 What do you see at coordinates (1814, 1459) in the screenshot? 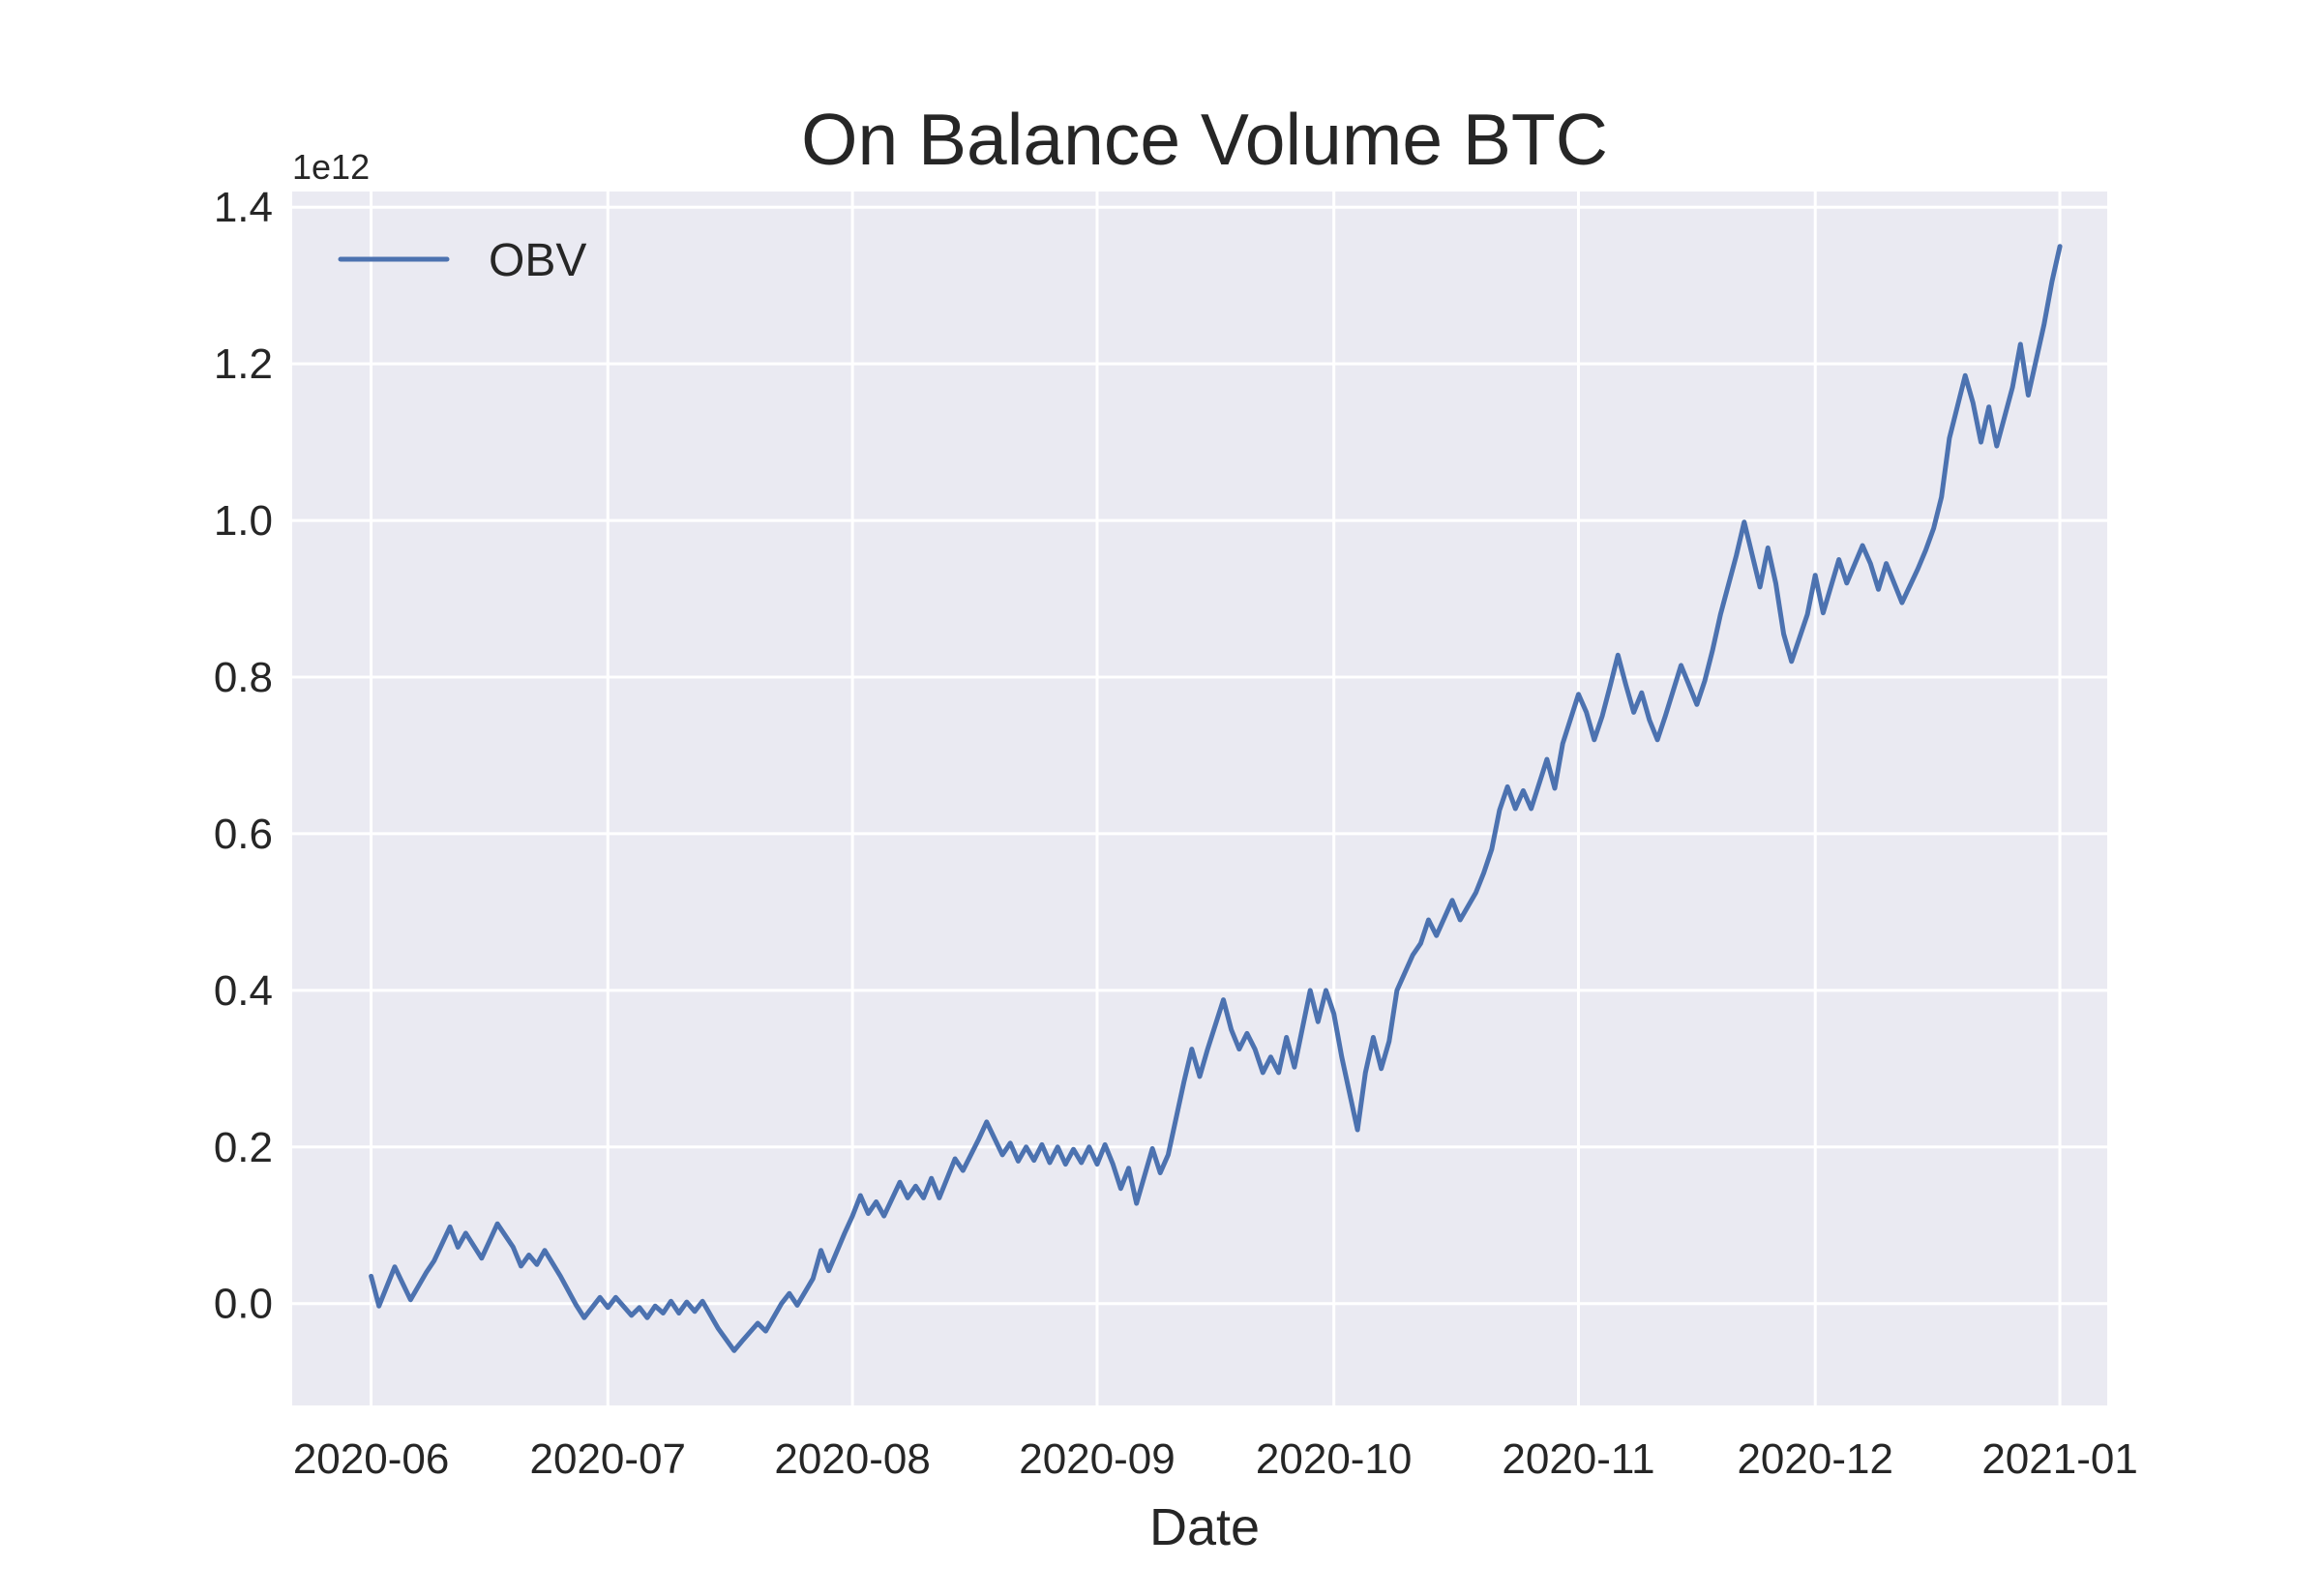
I see `x-tick-label: 2020-12` at bounding box center [1814, 1459].